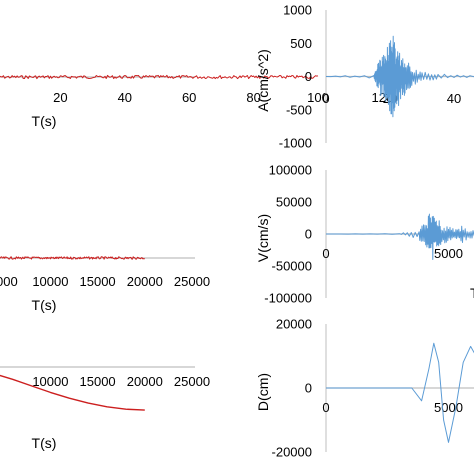  I want to click on y-tick-label: 50000, so click(294, 202).